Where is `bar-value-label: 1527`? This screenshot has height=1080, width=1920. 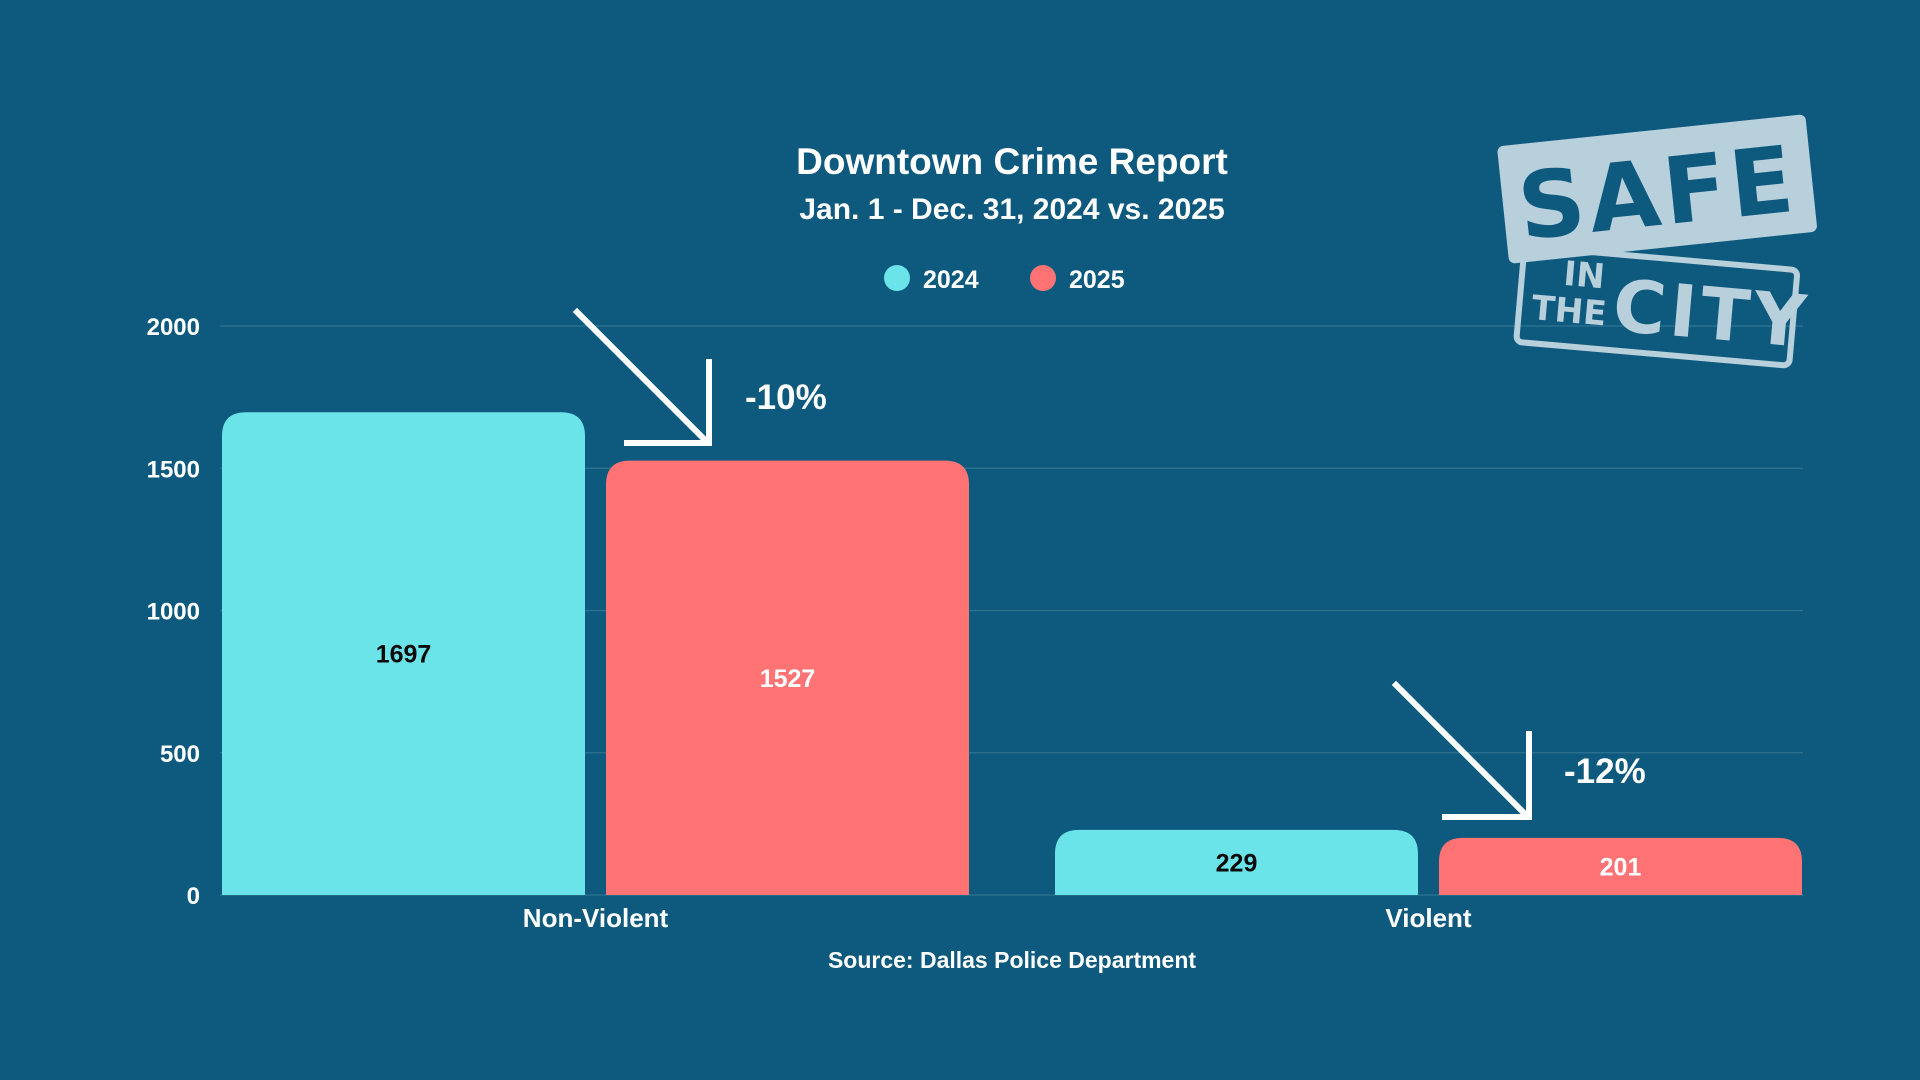
bar-value-label: 1527 is located at coordinates (788, 679).